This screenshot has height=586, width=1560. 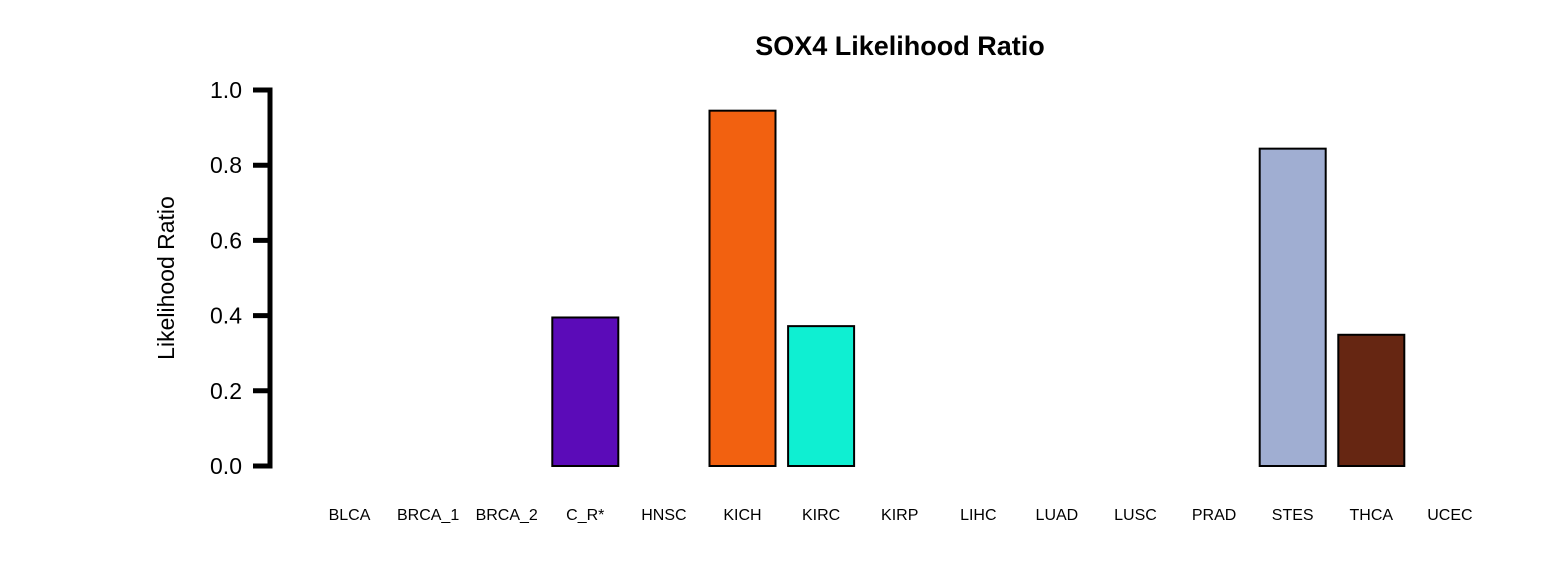 What do you see at coordinates (350, 515) in the screenshot?
I see `x-tick-label: BLCA` at bounding box center [350, 515].